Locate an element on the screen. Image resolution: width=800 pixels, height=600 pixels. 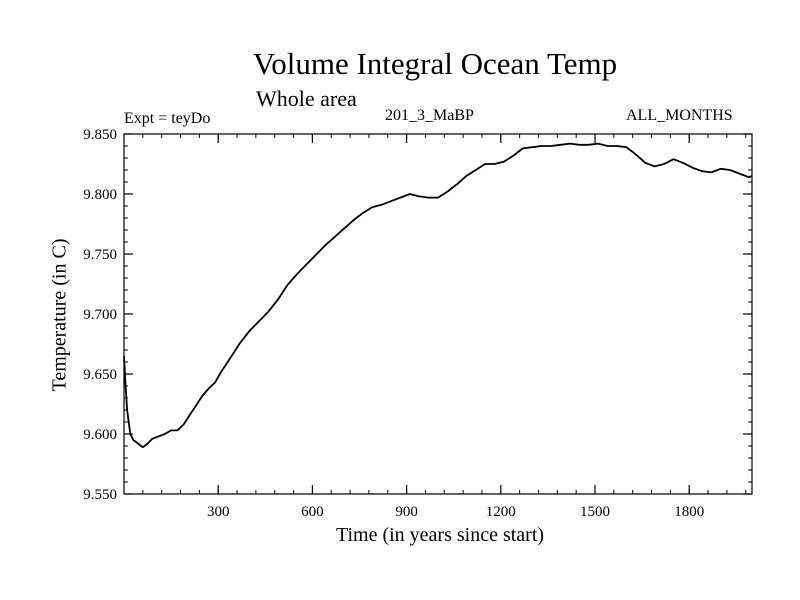
x-tick-label: 600 is located at coordinates (312, 512).